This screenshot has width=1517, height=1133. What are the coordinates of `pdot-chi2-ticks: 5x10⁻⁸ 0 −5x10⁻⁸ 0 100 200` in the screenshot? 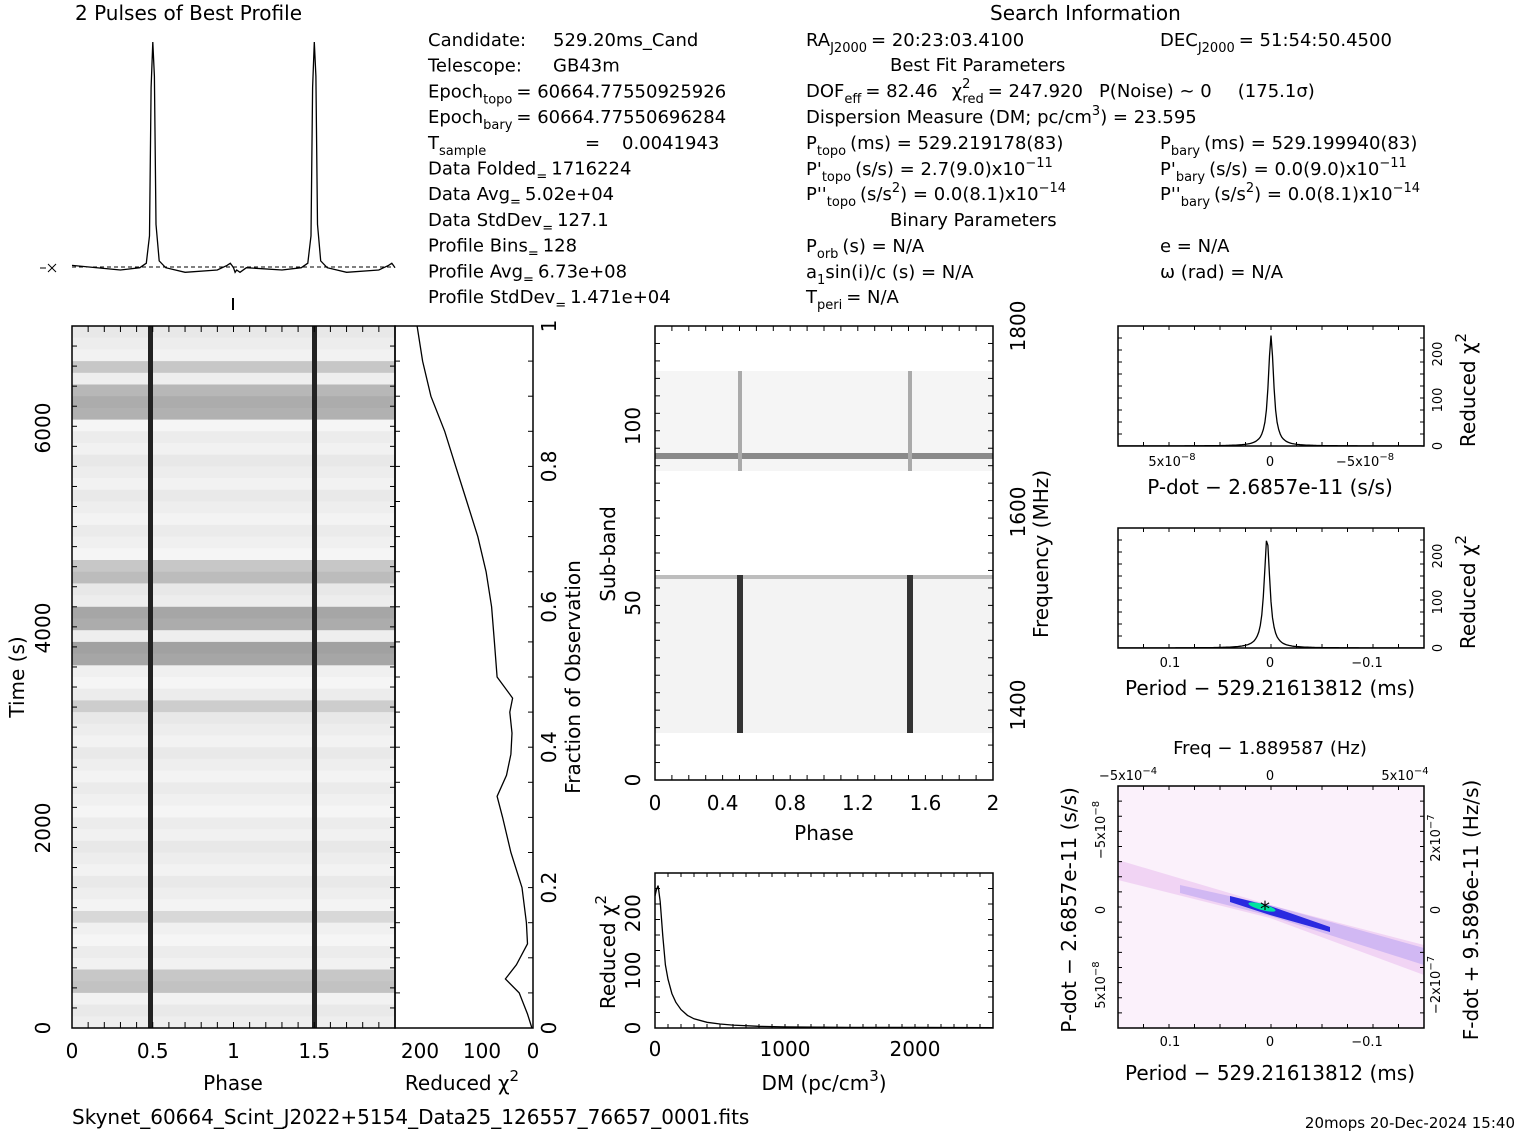 It's located at (1281, 397).